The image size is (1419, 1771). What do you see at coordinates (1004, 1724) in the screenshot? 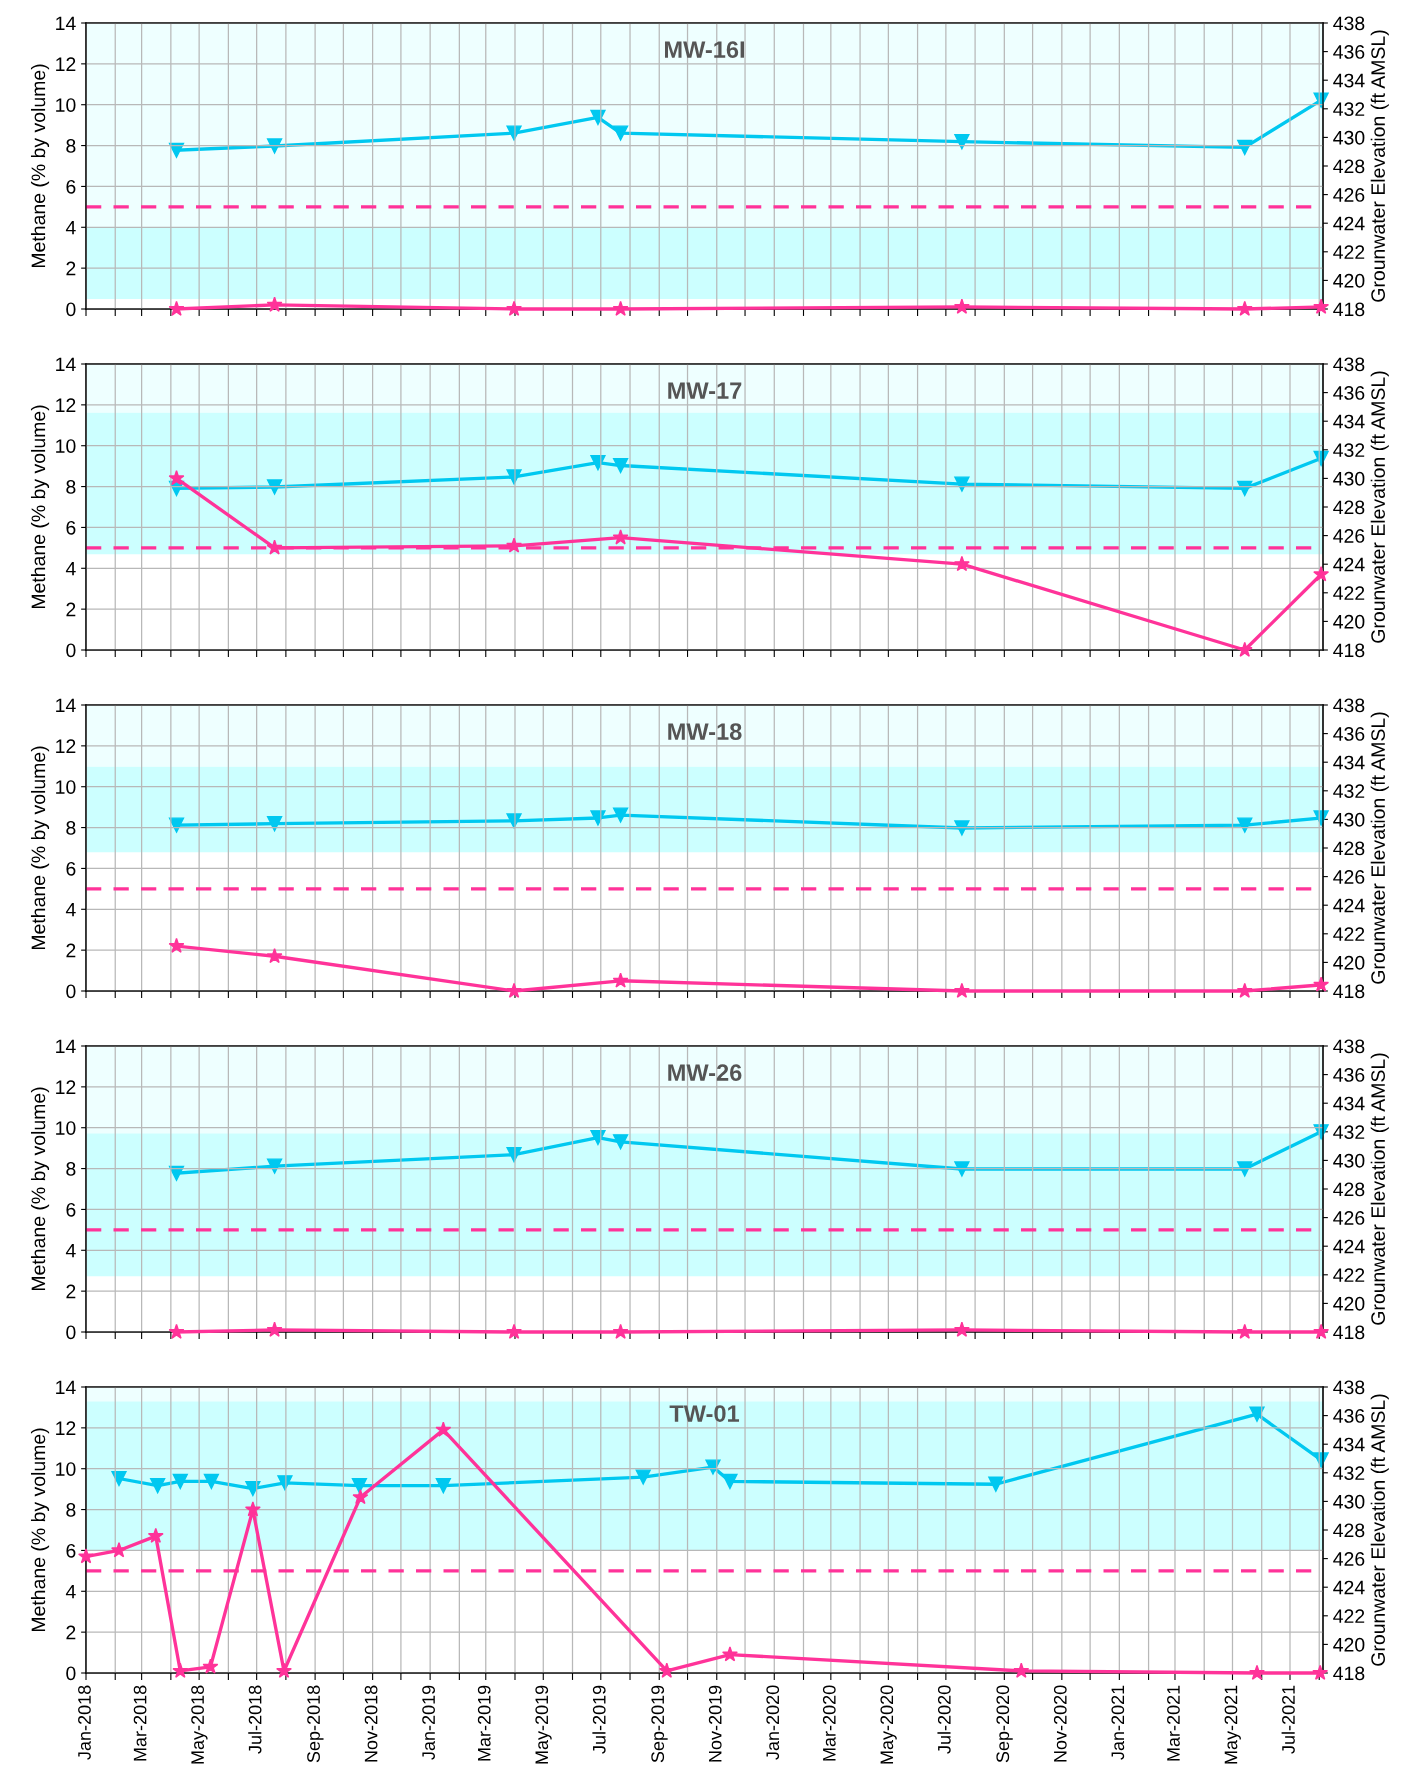
I see `x-tick-label: Sep-2020` at bounding box center [1004, 1724].